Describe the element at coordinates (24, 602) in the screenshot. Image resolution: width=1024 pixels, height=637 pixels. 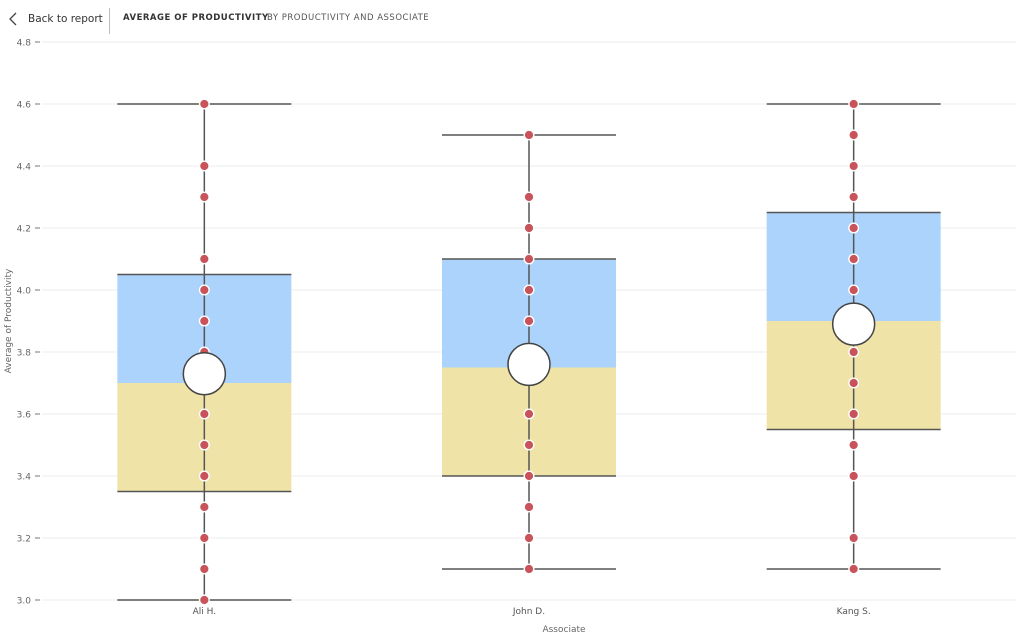
I see `y-tick-label: 3.0` at that location.